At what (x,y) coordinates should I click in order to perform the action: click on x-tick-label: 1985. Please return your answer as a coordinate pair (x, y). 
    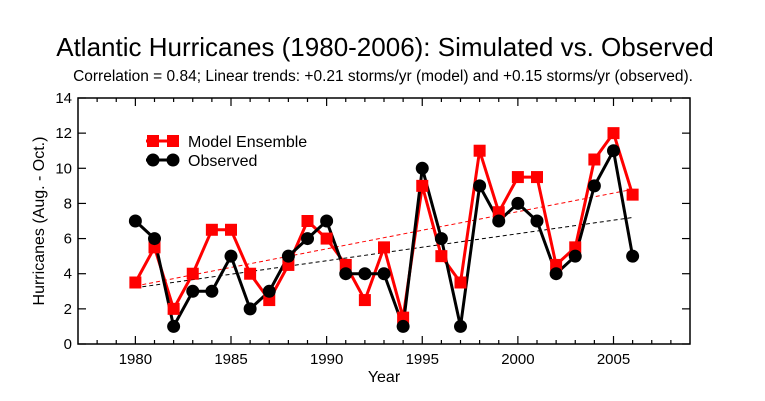
    Looking at the image, I should click on (230, 359).